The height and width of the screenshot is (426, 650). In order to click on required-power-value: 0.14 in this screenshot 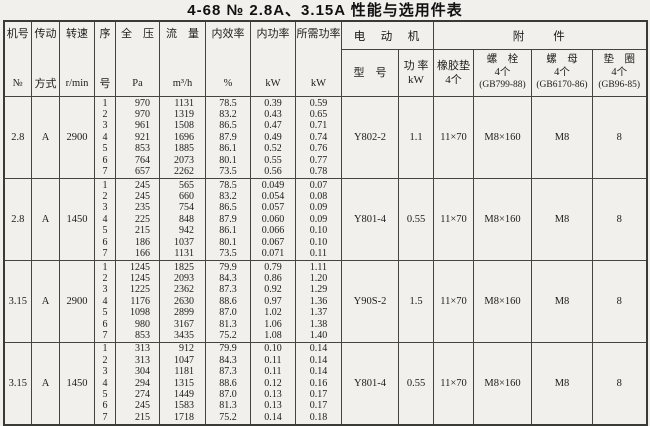, I will do `click(318, 360)`.